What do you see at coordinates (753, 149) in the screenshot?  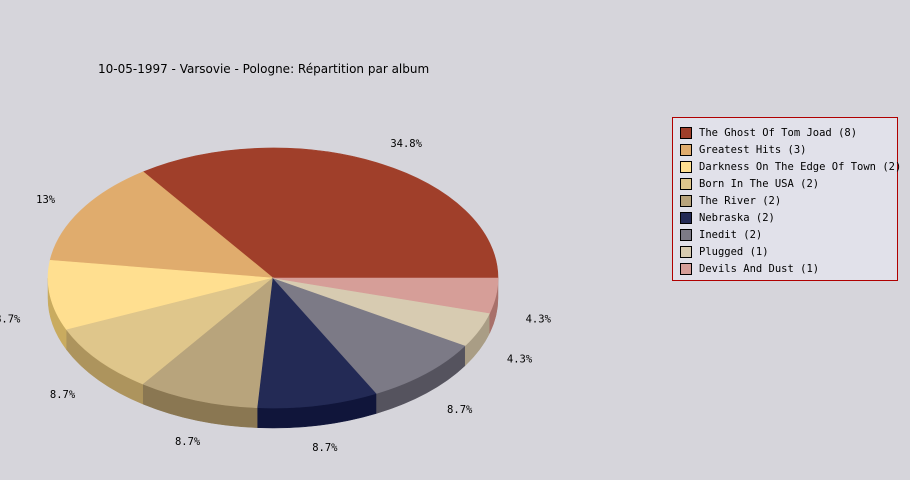 I see `legend-label: Greatest Hits (3)` at bounding box center [753, 149].